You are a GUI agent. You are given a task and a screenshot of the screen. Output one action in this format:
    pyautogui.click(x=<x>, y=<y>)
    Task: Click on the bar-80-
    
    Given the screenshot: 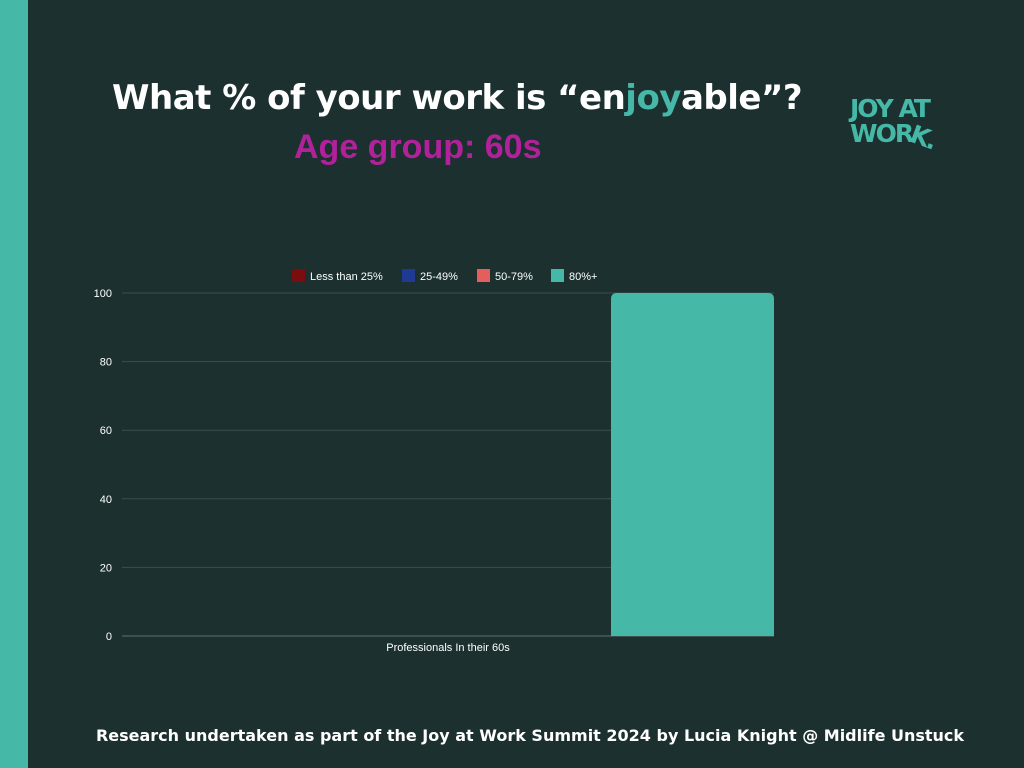 What is the action you would take?
    pyautogui.click(x=692, y=464)
    